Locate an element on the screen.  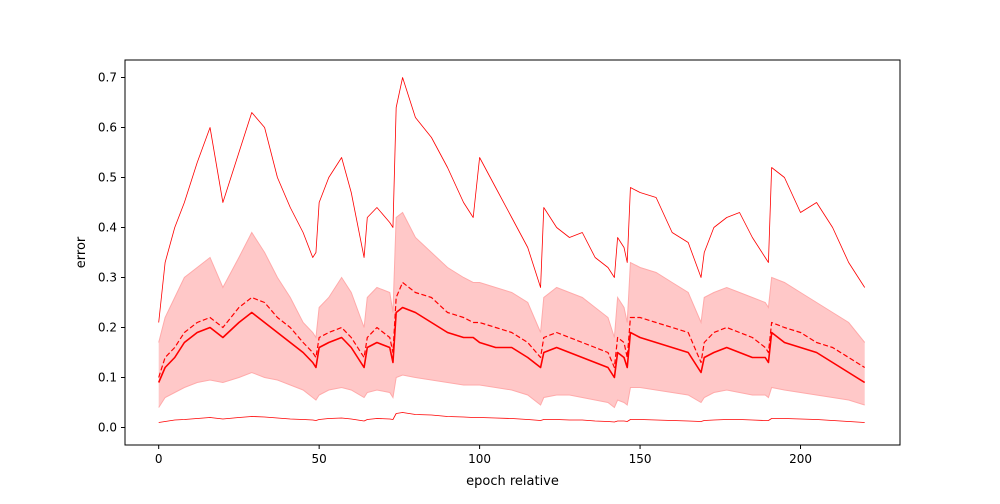
x-tick-label: 50 is located at coordinates (319, 459).